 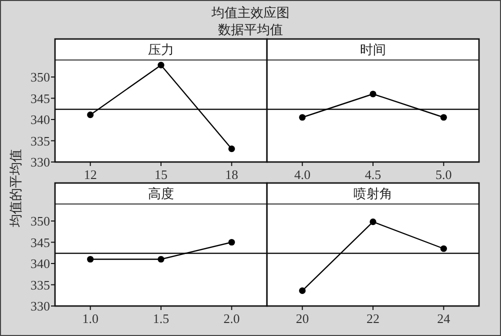 I want to click on x-tick-label: 4.5, so click(x=373, y=174).